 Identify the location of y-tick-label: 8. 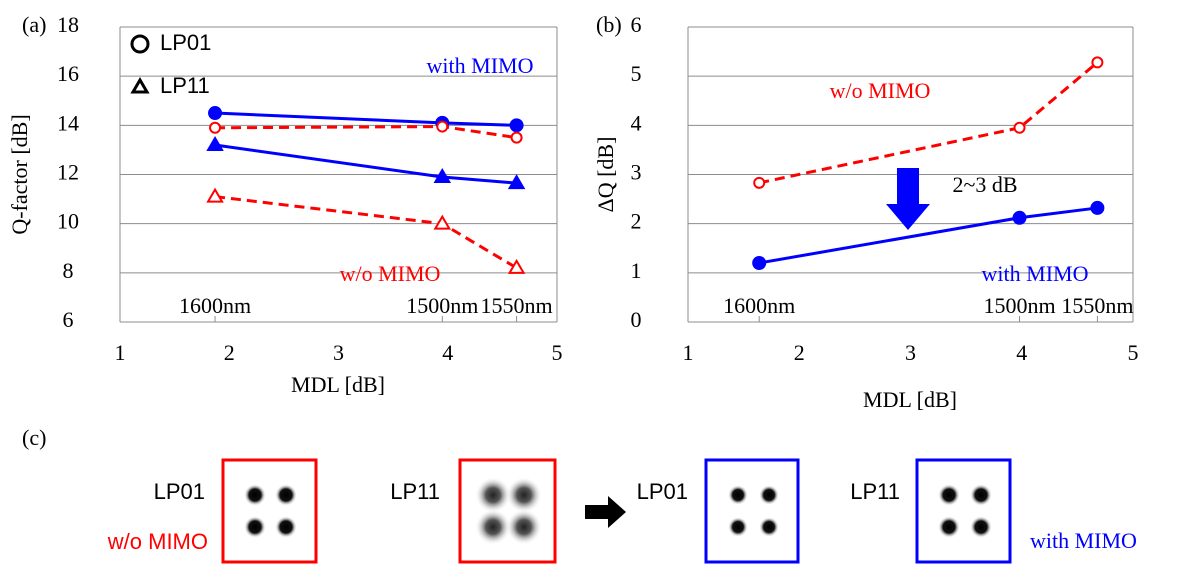
(68, 270).